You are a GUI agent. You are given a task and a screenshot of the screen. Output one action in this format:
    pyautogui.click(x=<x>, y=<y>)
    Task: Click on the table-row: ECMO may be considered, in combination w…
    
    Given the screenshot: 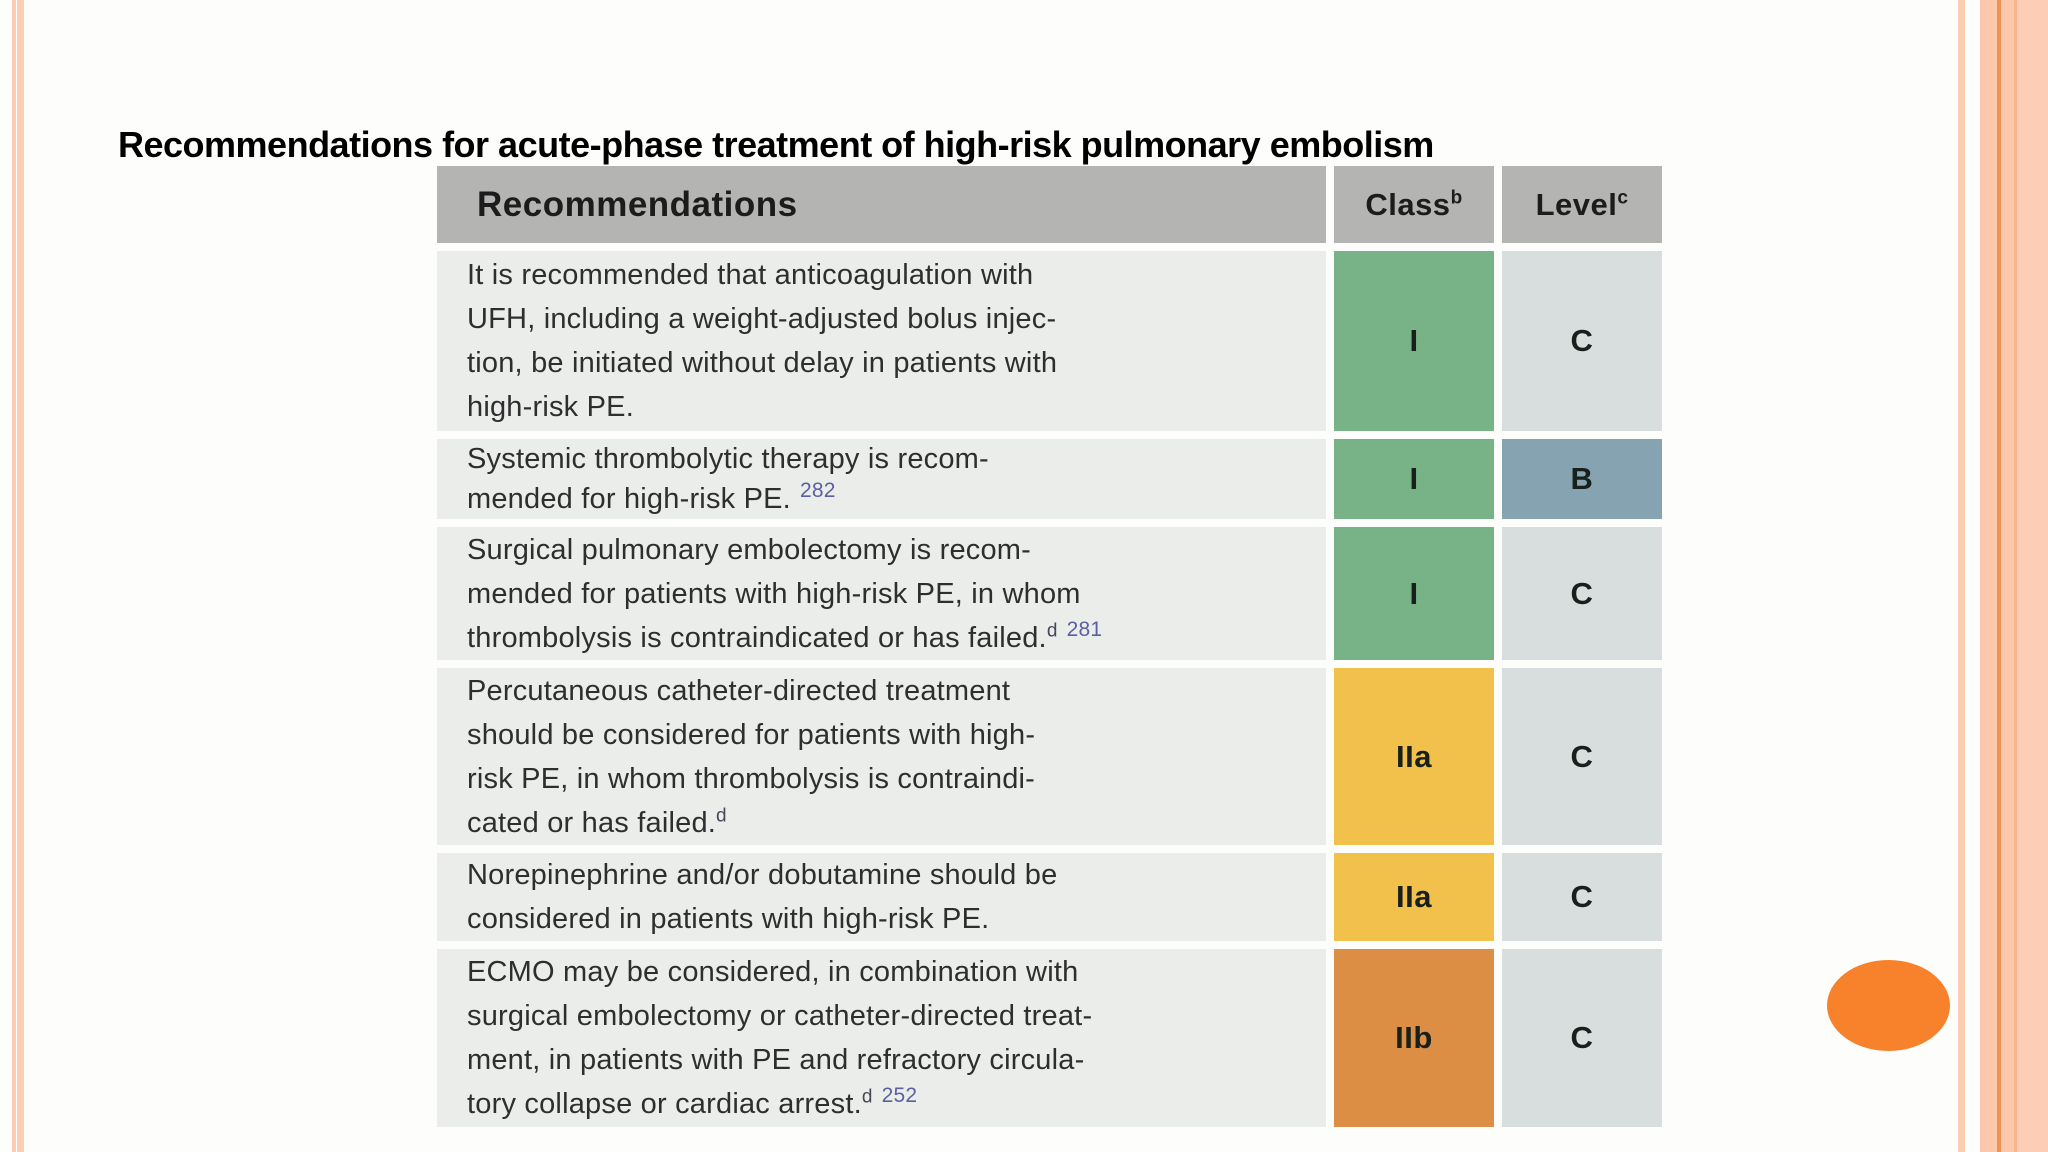 What is the action you would take?
    pyautogui.click(x=1049, y=1038)
    